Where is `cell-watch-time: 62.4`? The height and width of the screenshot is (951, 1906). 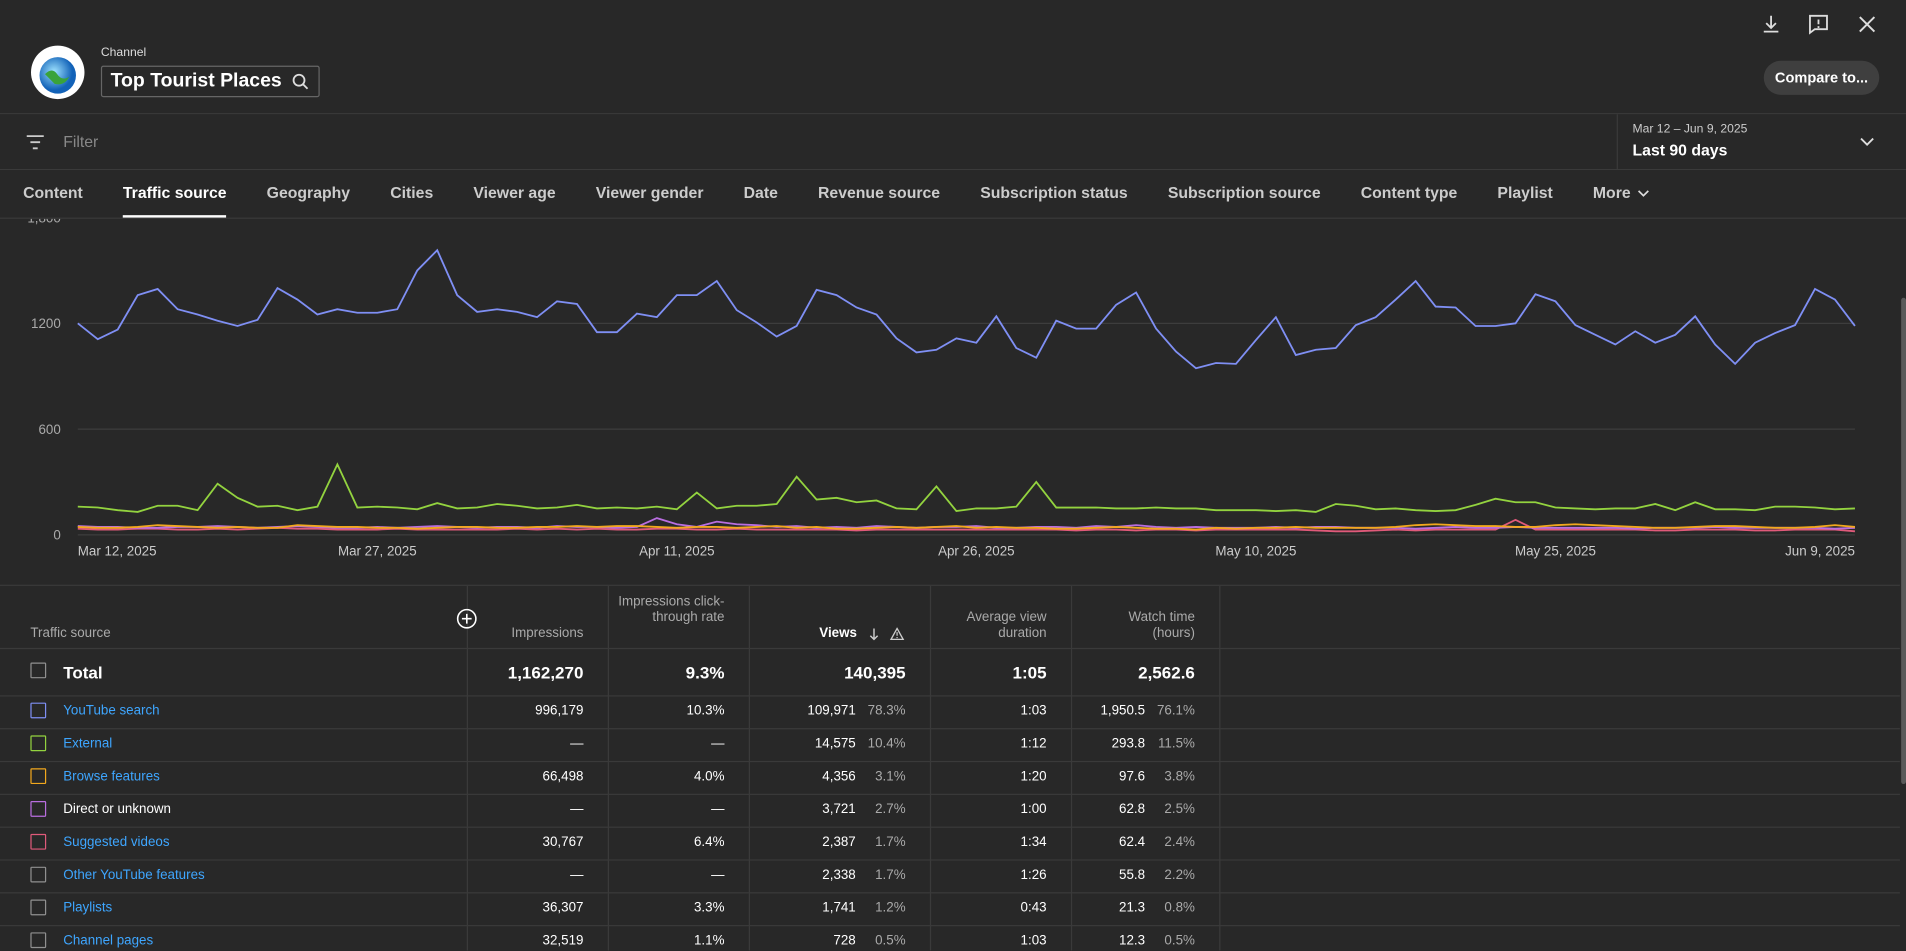
cell-watch-time: 62.4 is located at coordinates (1132, 842).